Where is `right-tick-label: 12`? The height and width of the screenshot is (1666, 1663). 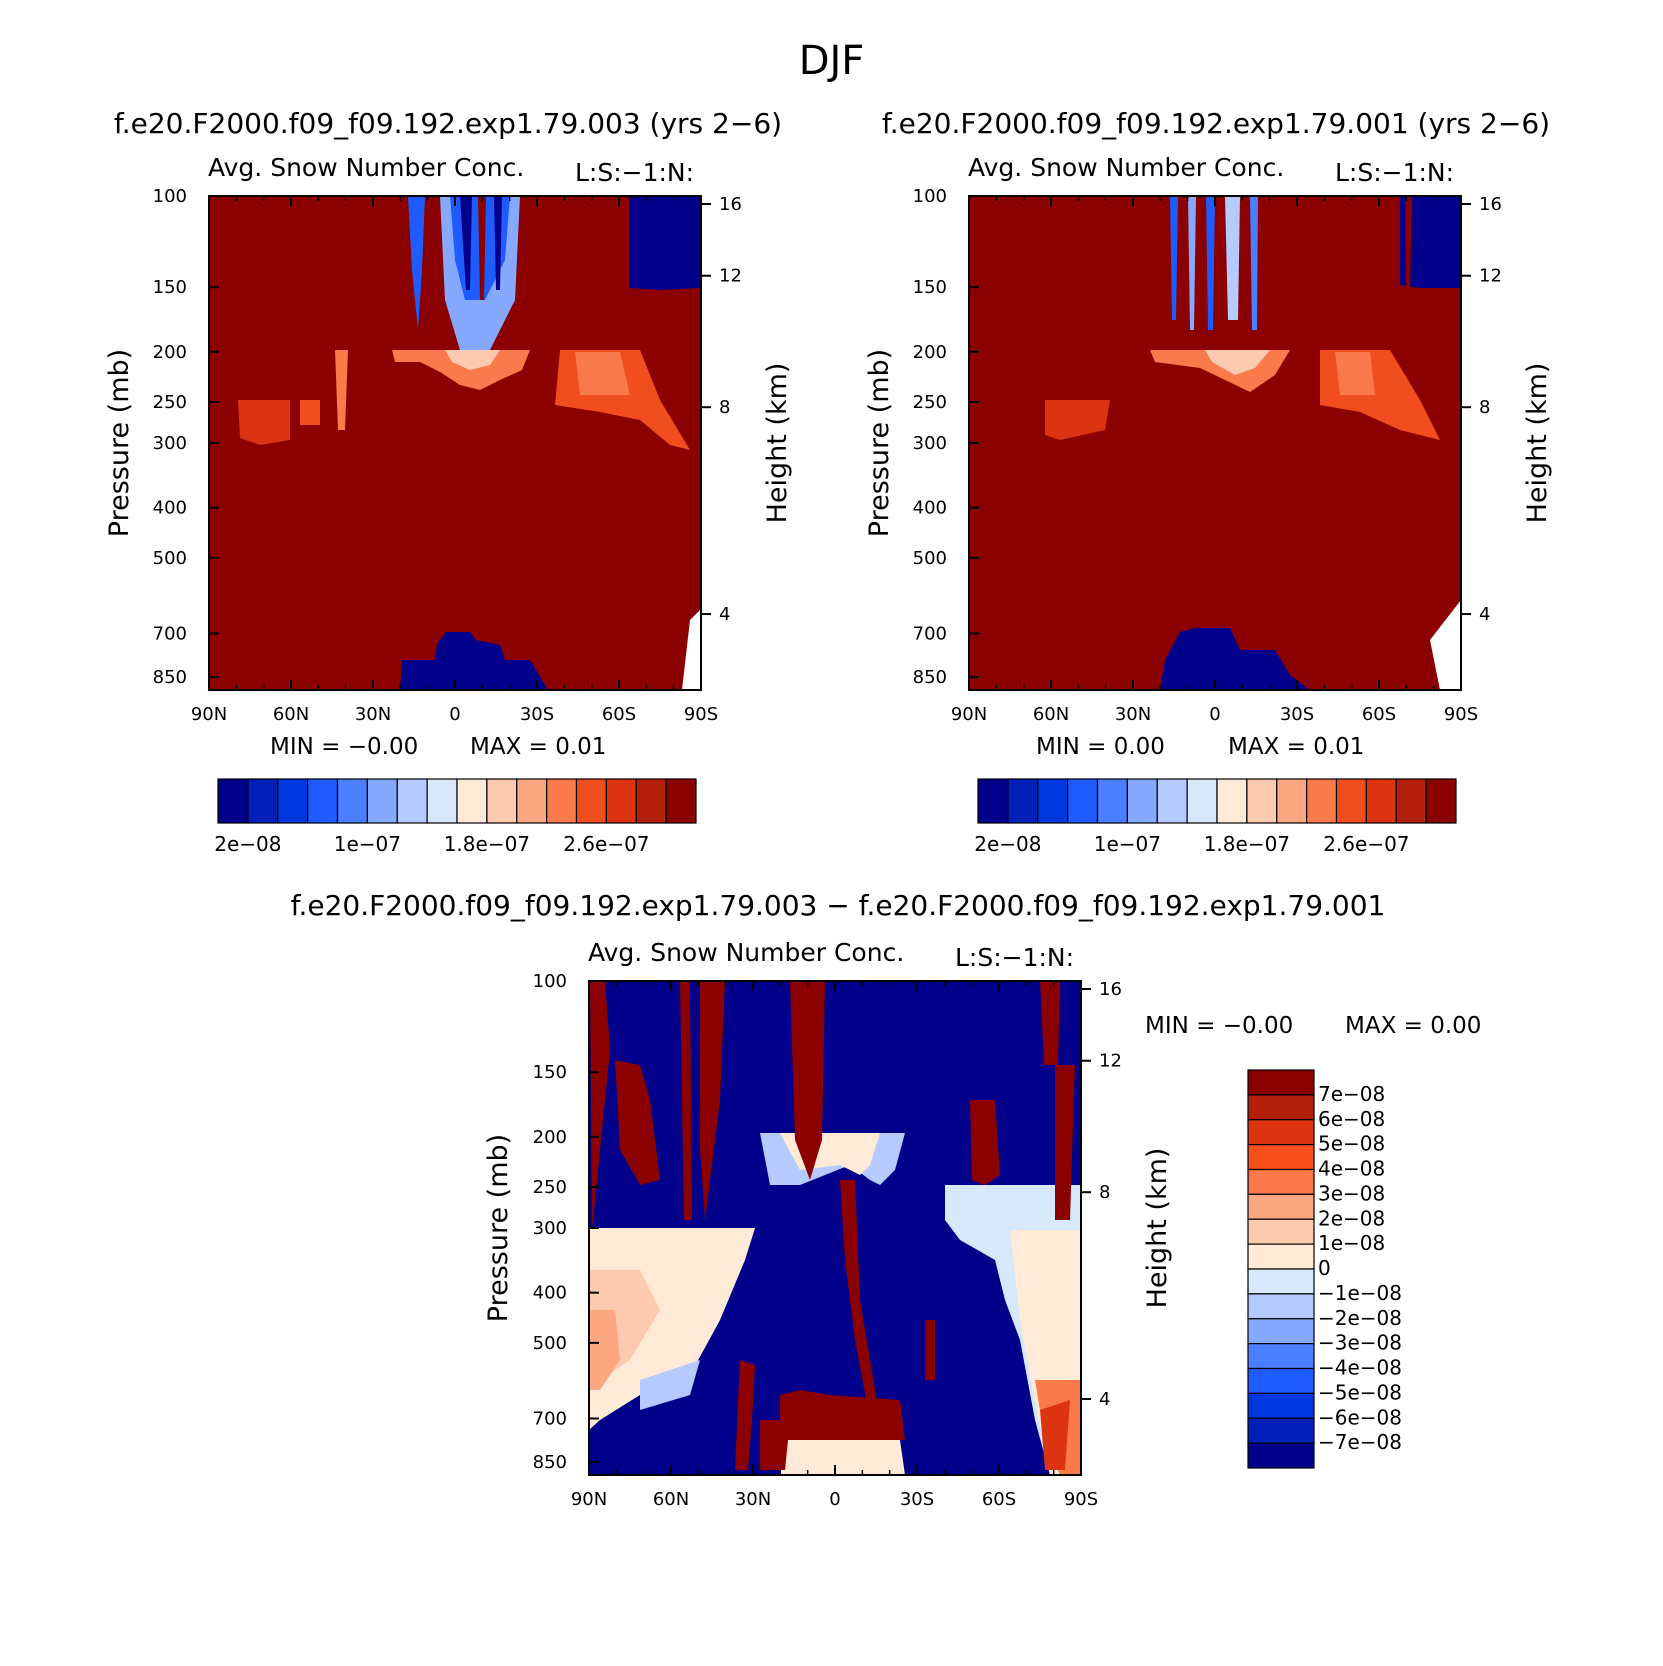
right-tick-label: 12 is located at coordinates (730, 276).